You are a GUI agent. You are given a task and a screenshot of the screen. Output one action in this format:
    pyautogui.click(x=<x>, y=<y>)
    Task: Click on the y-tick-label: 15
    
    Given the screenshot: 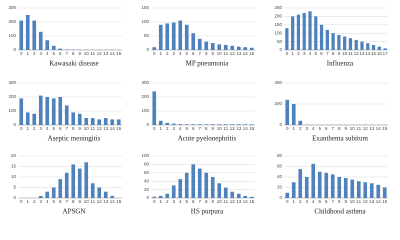 What is the action you would take?
    pyautogui.click(x=14, y=166)
    